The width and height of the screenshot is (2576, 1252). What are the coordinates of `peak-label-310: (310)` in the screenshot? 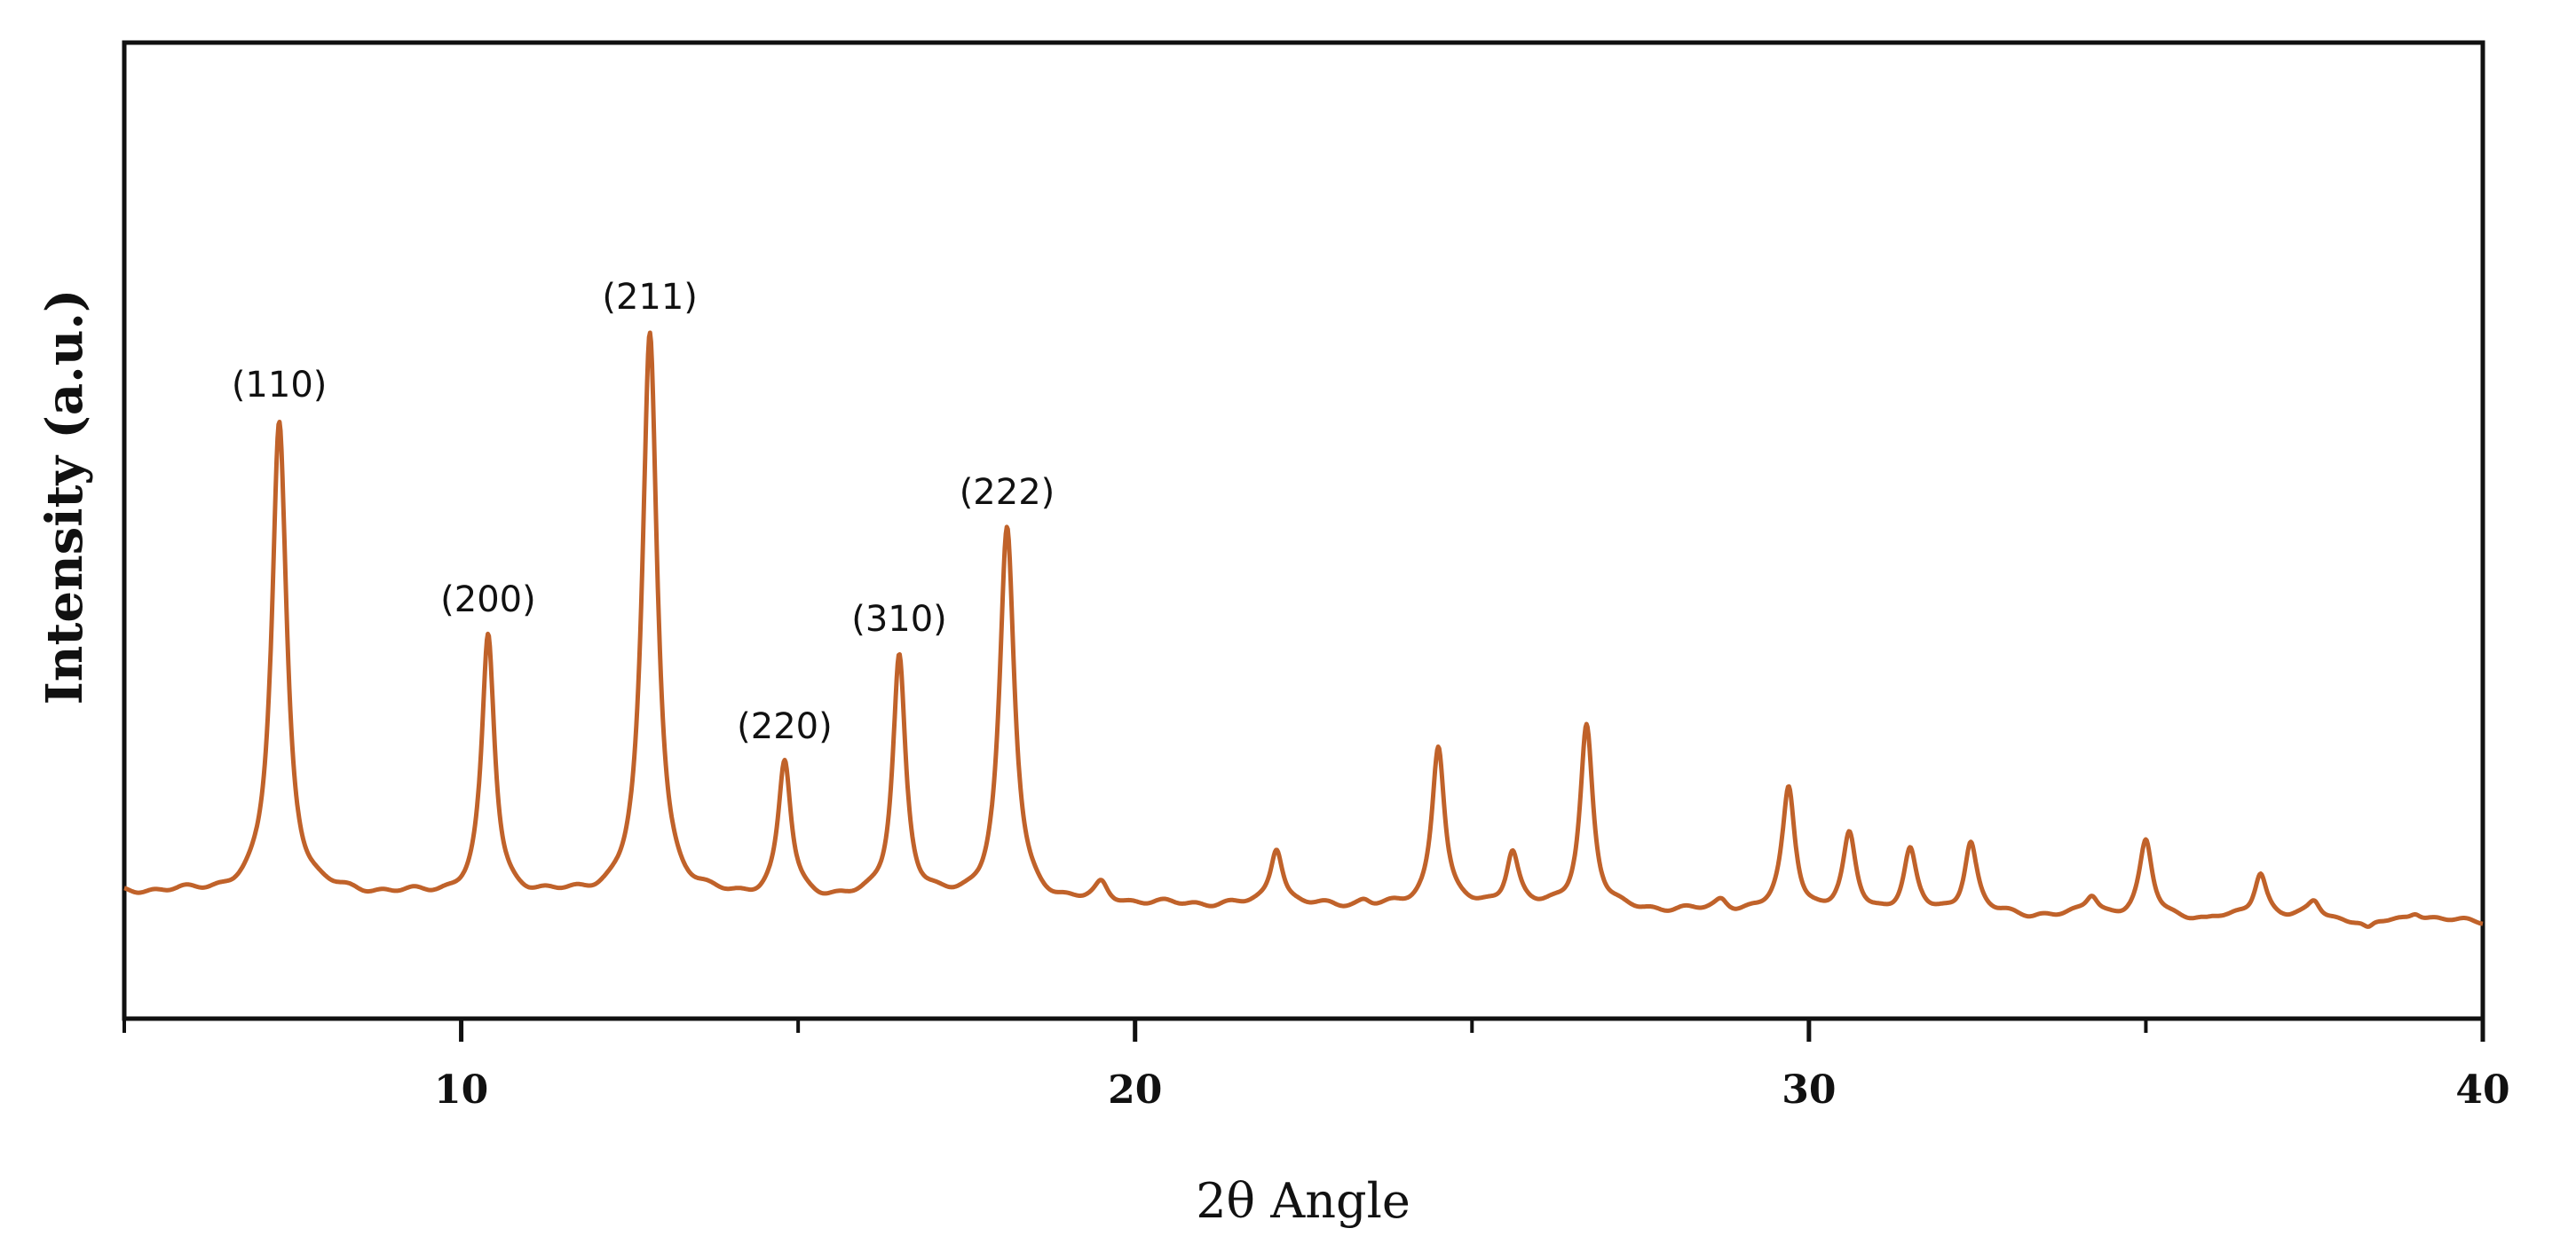 It's located at (899, 619).